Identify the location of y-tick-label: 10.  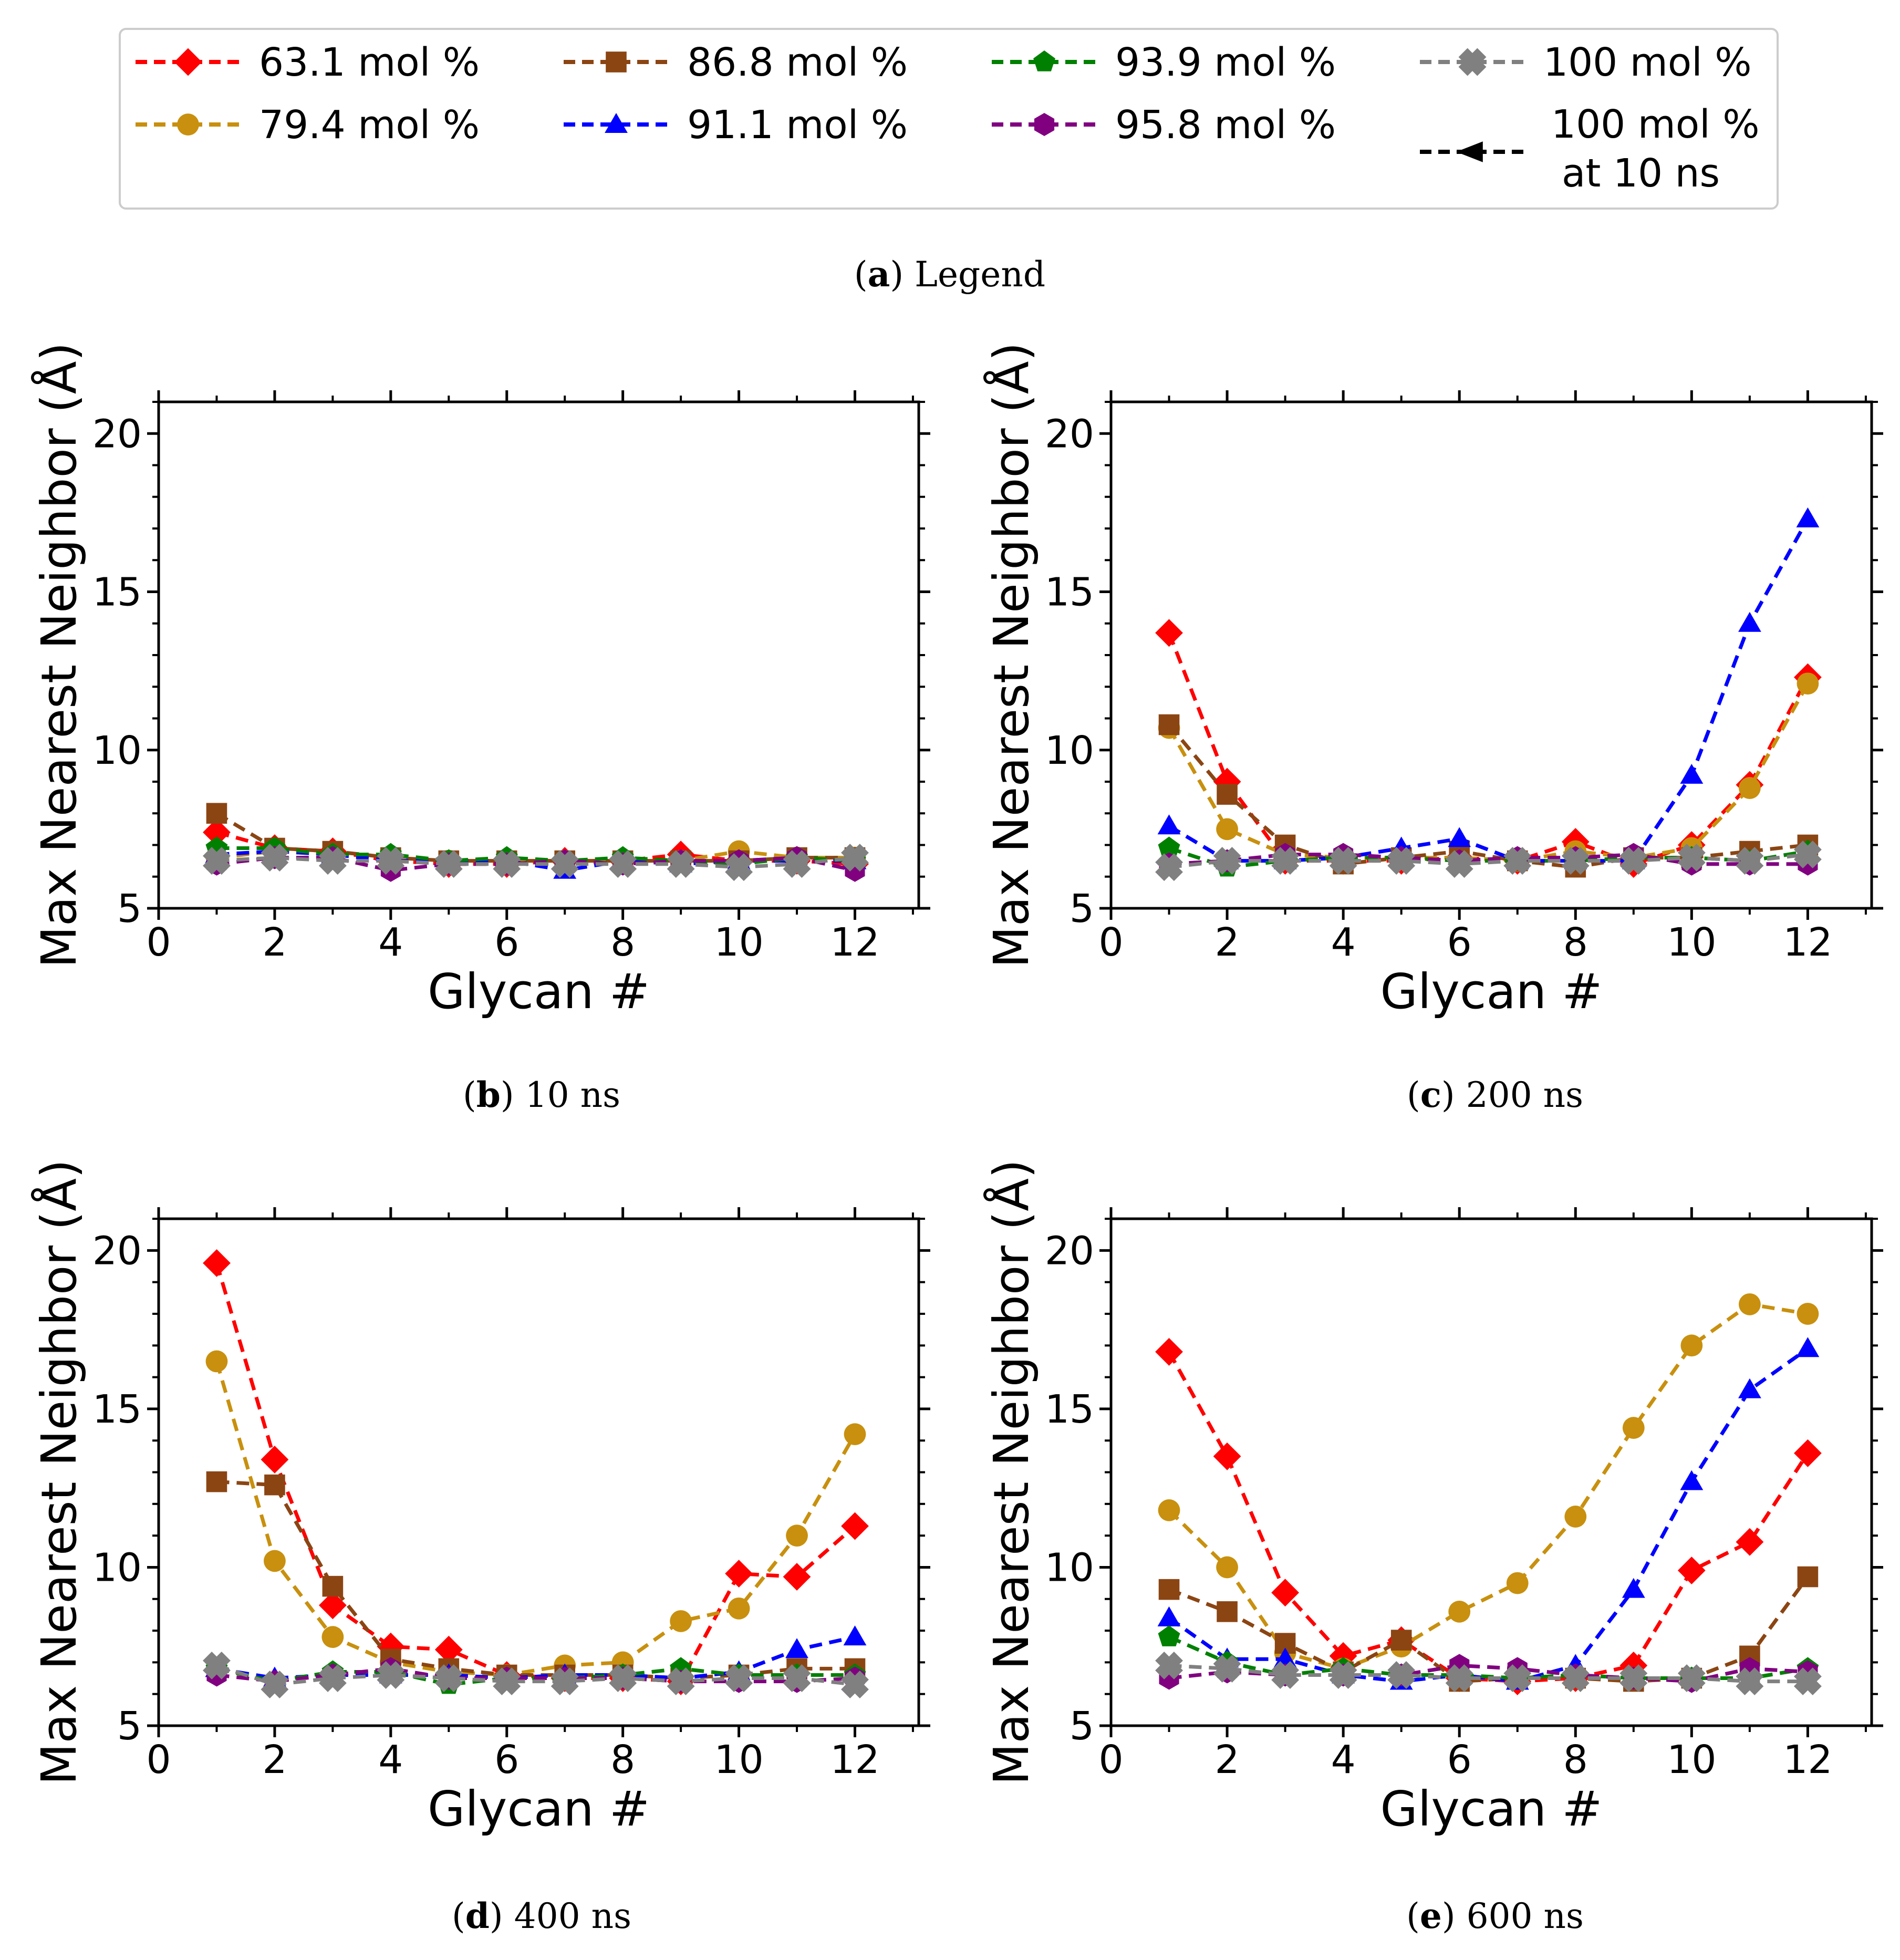
(117, 1567).